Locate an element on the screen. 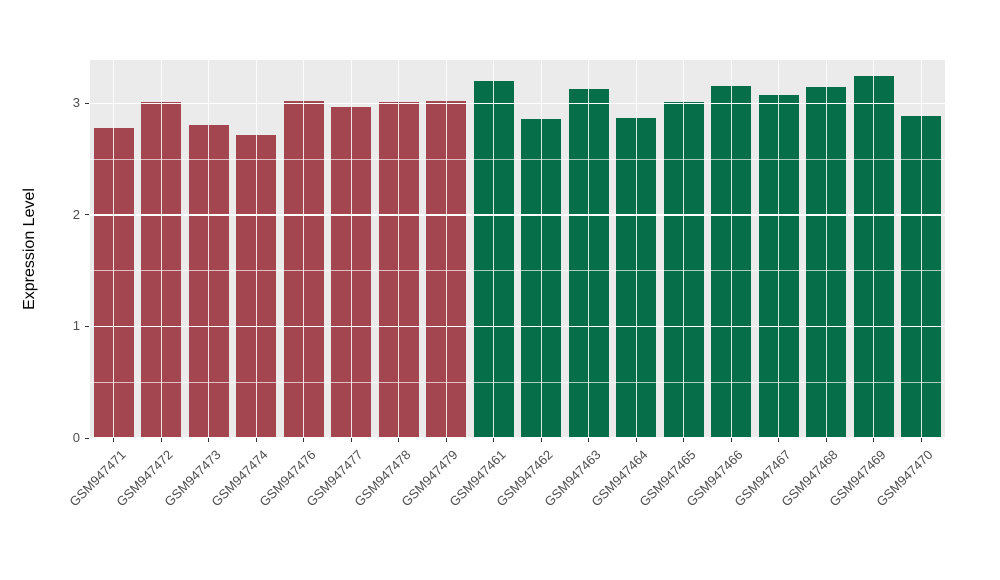 This screenshot has height=580, width=1000. y-tick-label: 3 is located at coordinates (76, 103).